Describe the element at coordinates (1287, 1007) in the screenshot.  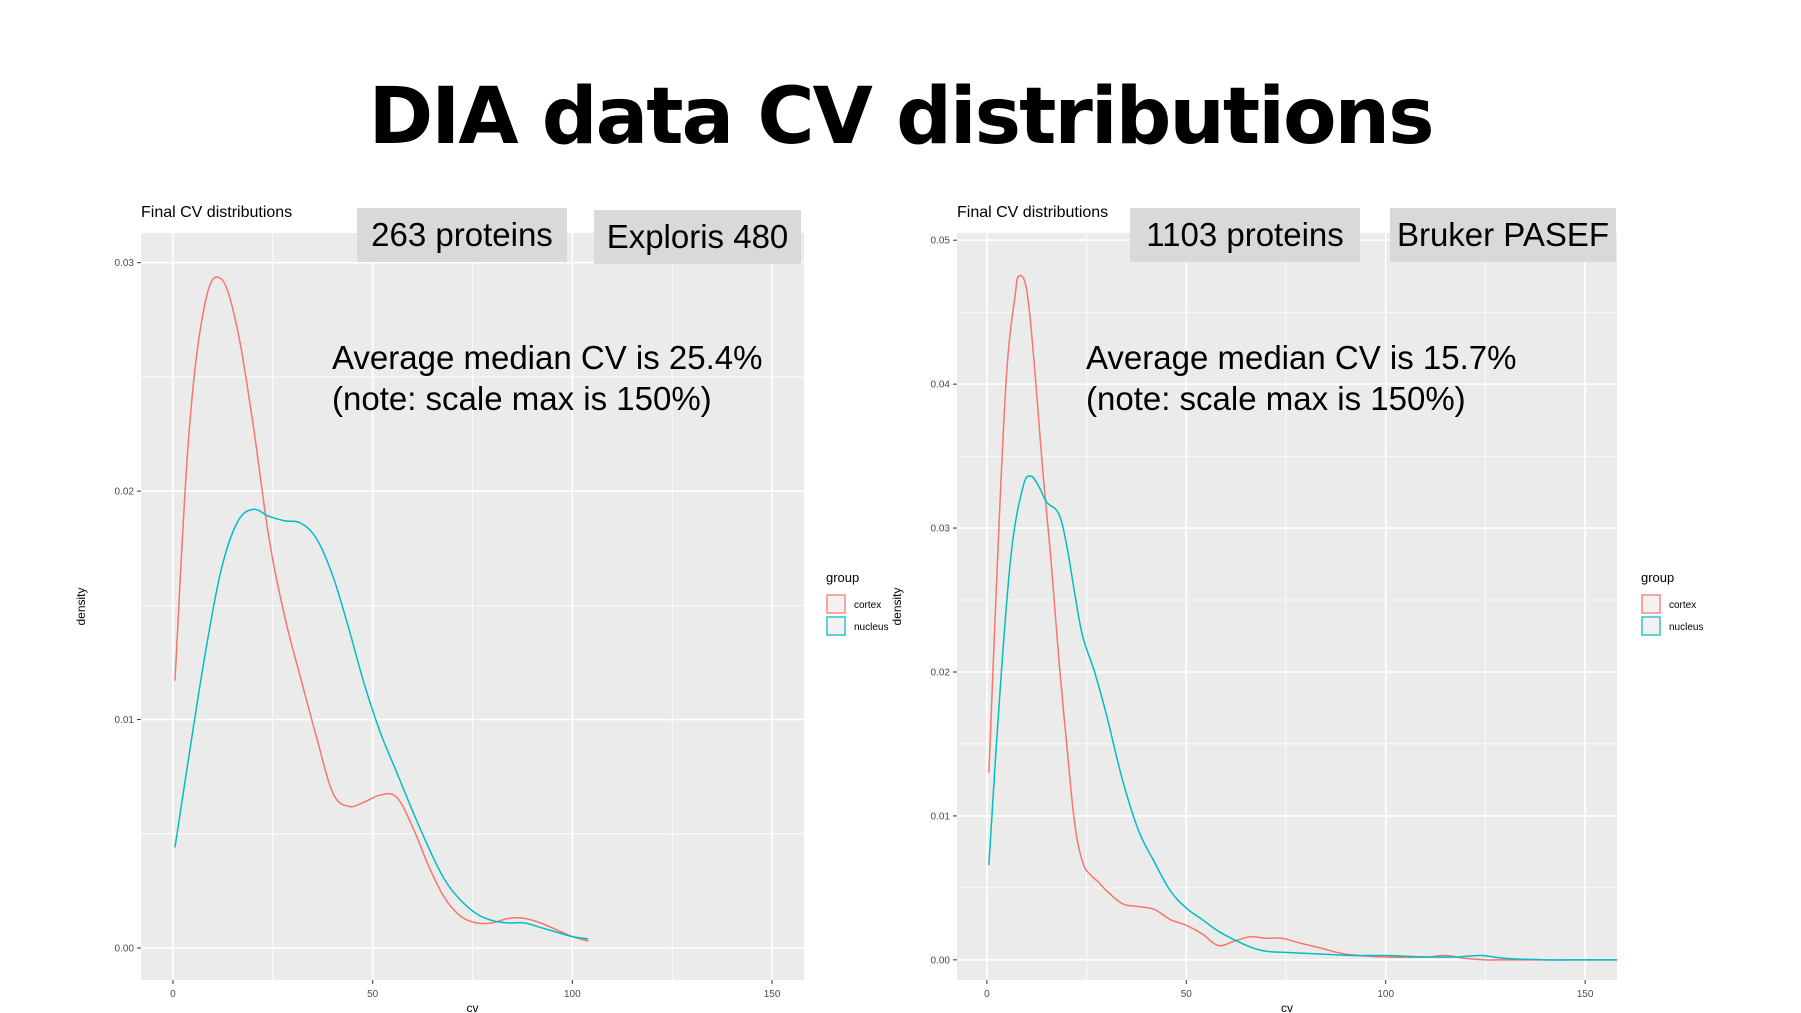
I see `x-axis-label-right: cv` at that location.